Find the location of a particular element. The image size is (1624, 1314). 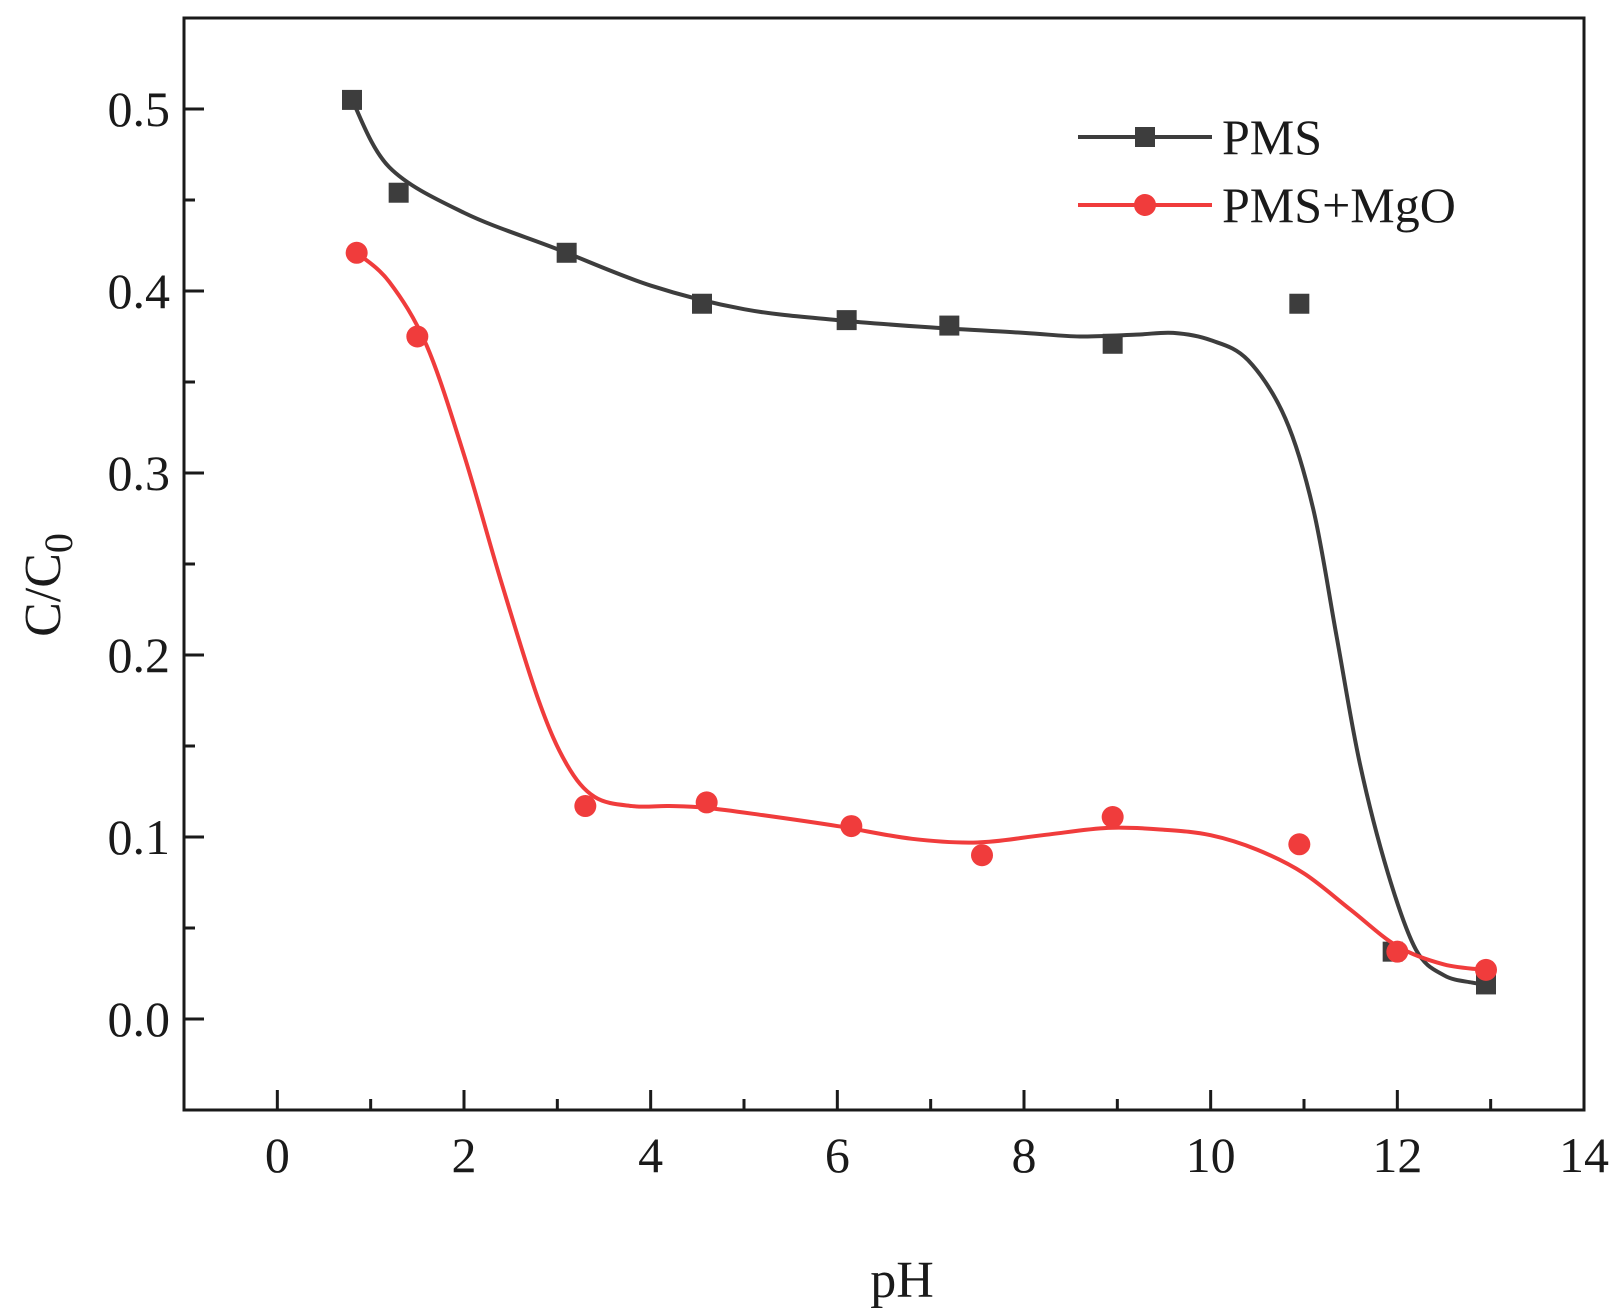

legend-item: PMS+MgO is located at coordinates (1267, 205).